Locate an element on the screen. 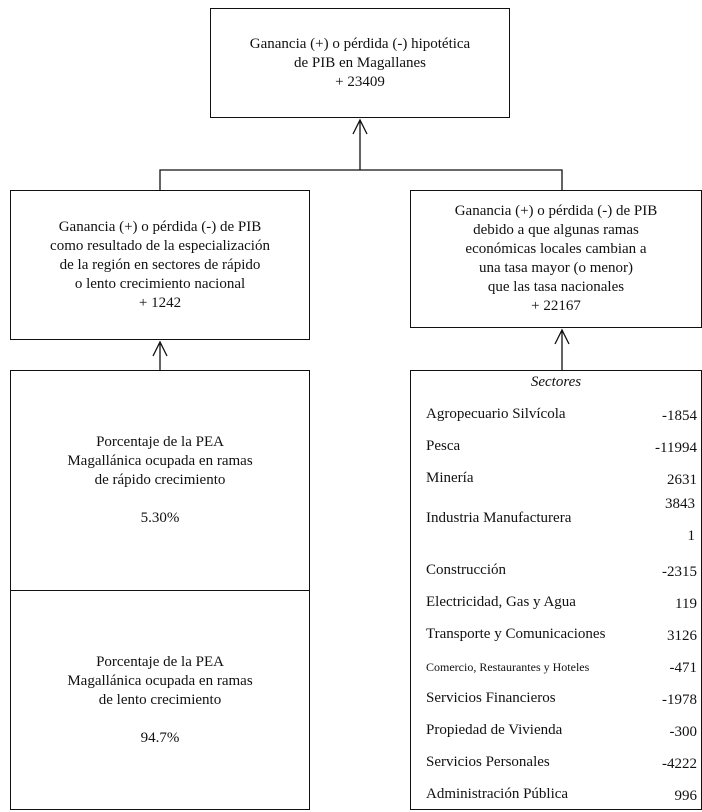 This screenshot has height=812, width=702. sector-value: -1854 is located at coordinates (679, 416).